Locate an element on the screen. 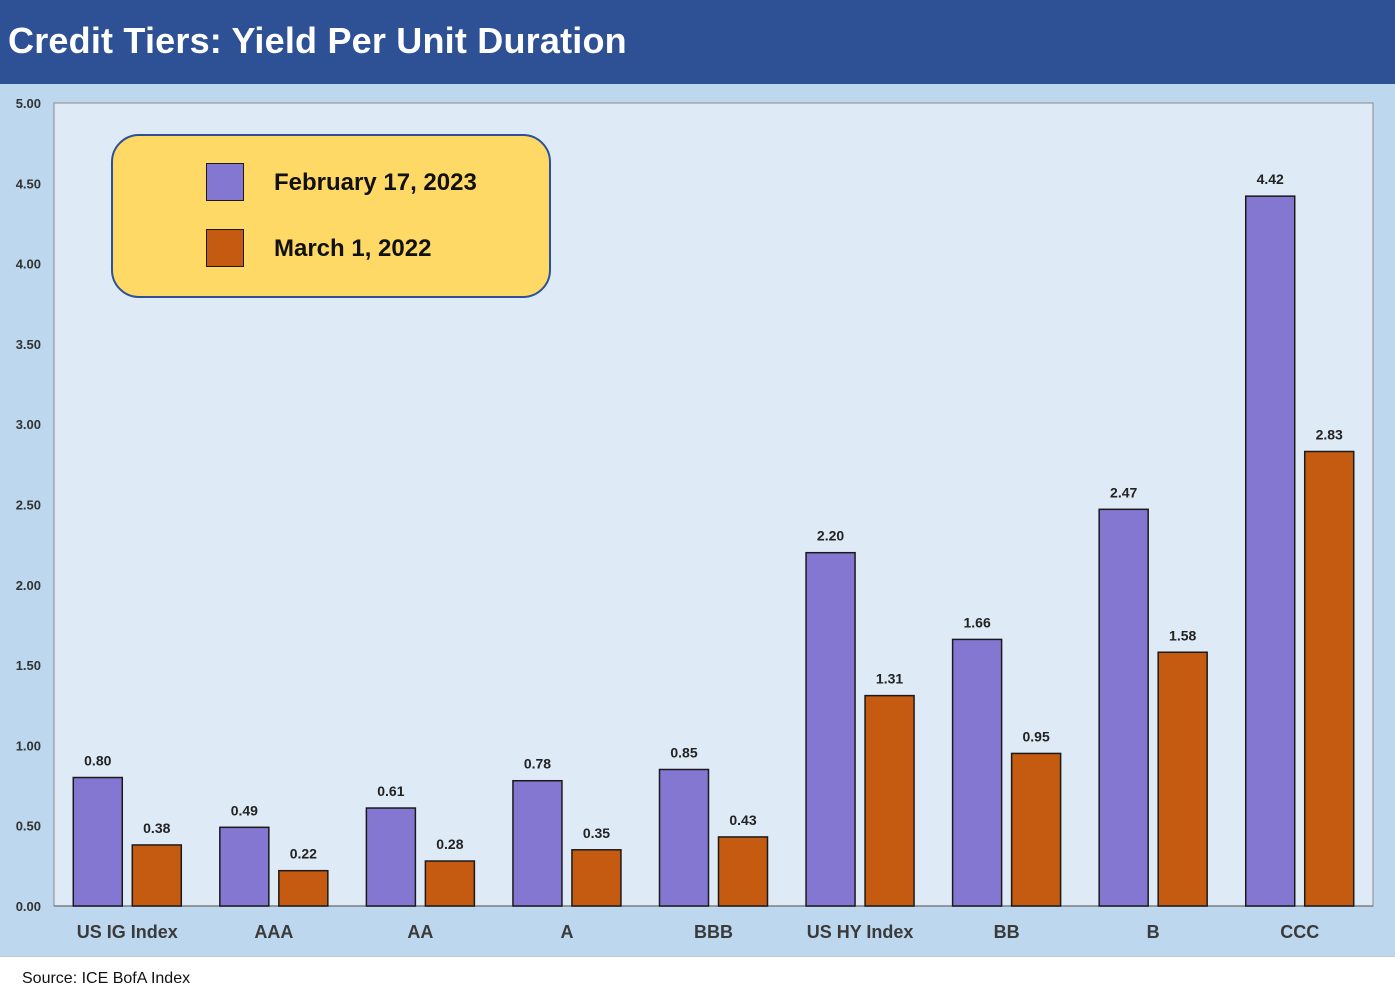 The height and width of the screenshot is (1001, 1395). data-label-feb-2023: 0.80 is located at coordinates (97, 761).